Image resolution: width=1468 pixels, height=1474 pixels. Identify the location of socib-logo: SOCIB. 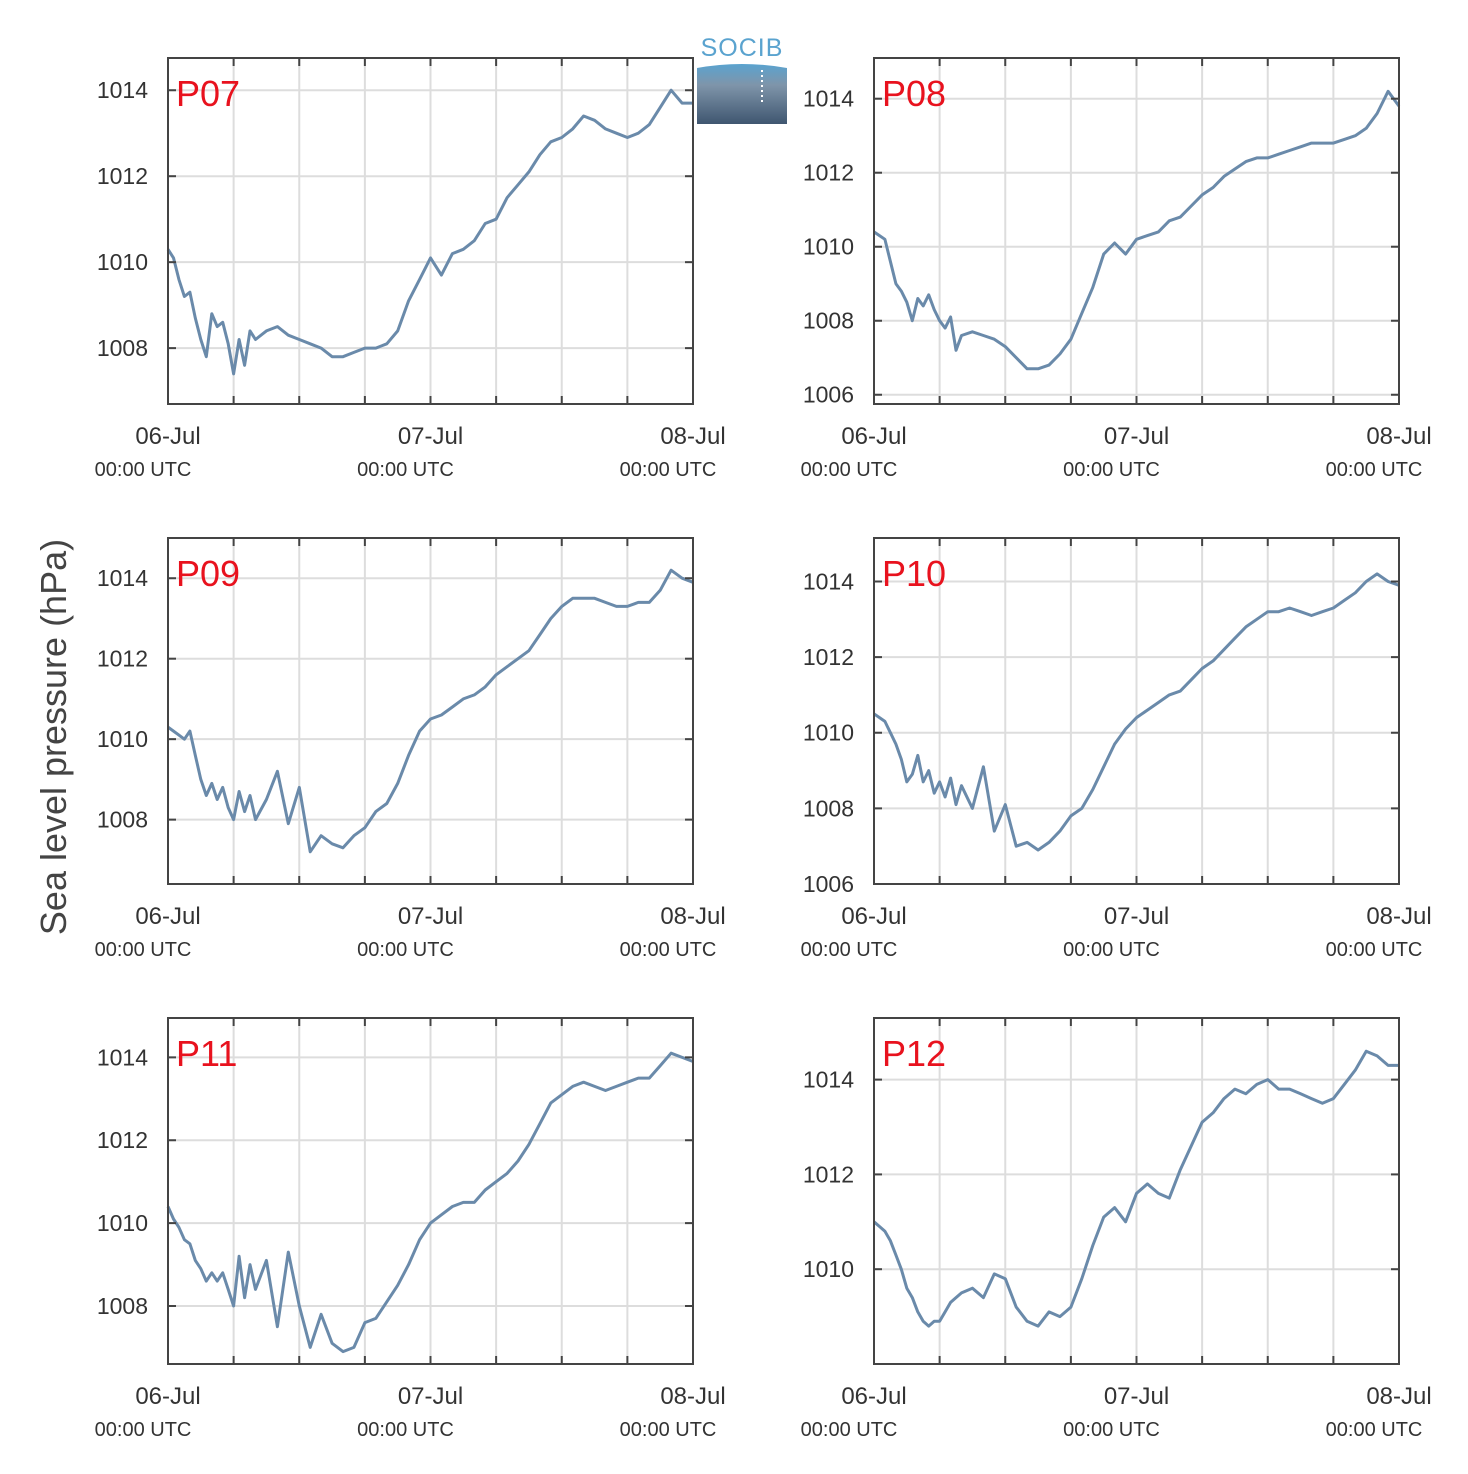
(742, 79).